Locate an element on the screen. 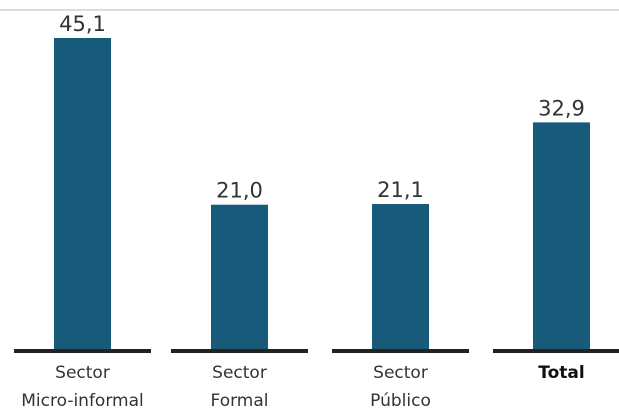 The image size is (619, 410). baselines-group is located at coordinates (316, 351).